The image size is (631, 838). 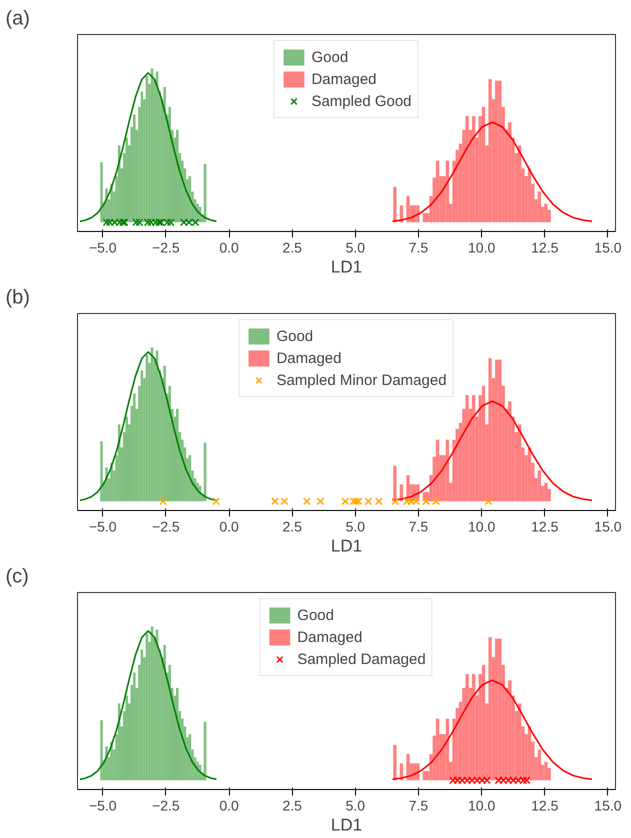 What do you see at coordinates (361, 380) in the screenshot?
I see `legend-label: Sampled Minor Damaged` at bounding box center [361, 380].